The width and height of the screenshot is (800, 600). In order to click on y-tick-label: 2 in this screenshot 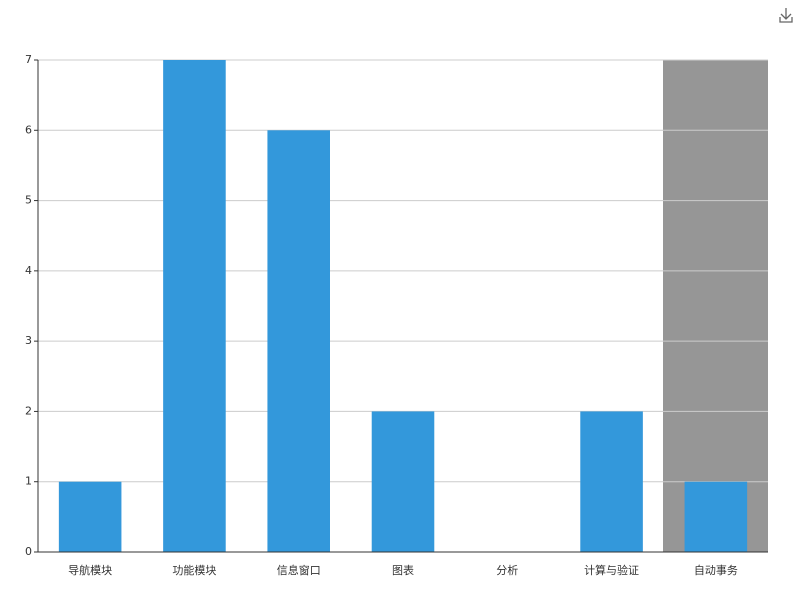, I will do `click(28, 410)`.